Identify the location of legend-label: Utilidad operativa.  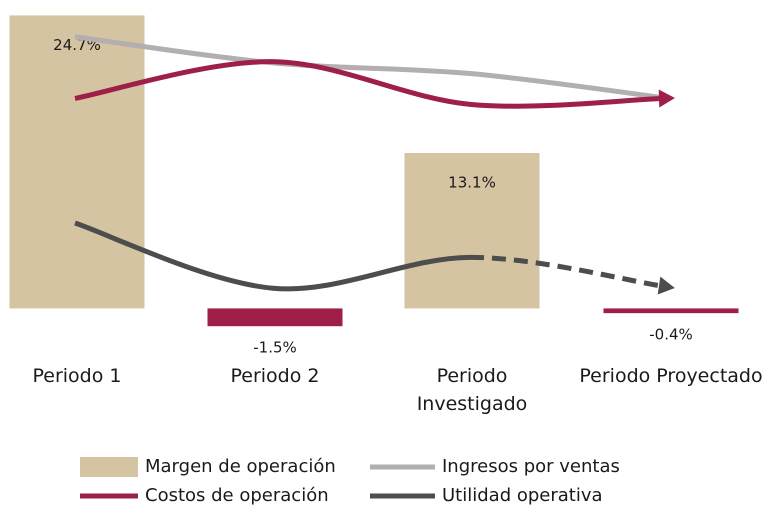
(522, 495).